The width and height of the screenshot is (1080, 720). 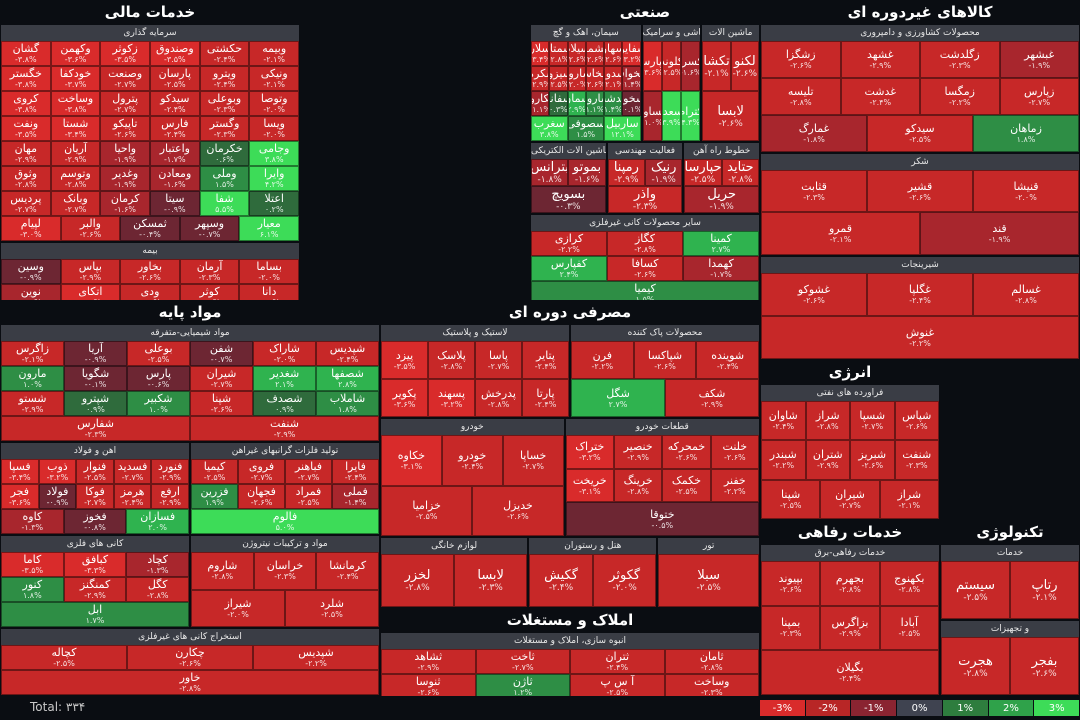 What do you see at coordinates (158, 403) in the screenshot?
I see `stock-tile: شکبیر ۱.۰%` at bounding box center [158, 403].